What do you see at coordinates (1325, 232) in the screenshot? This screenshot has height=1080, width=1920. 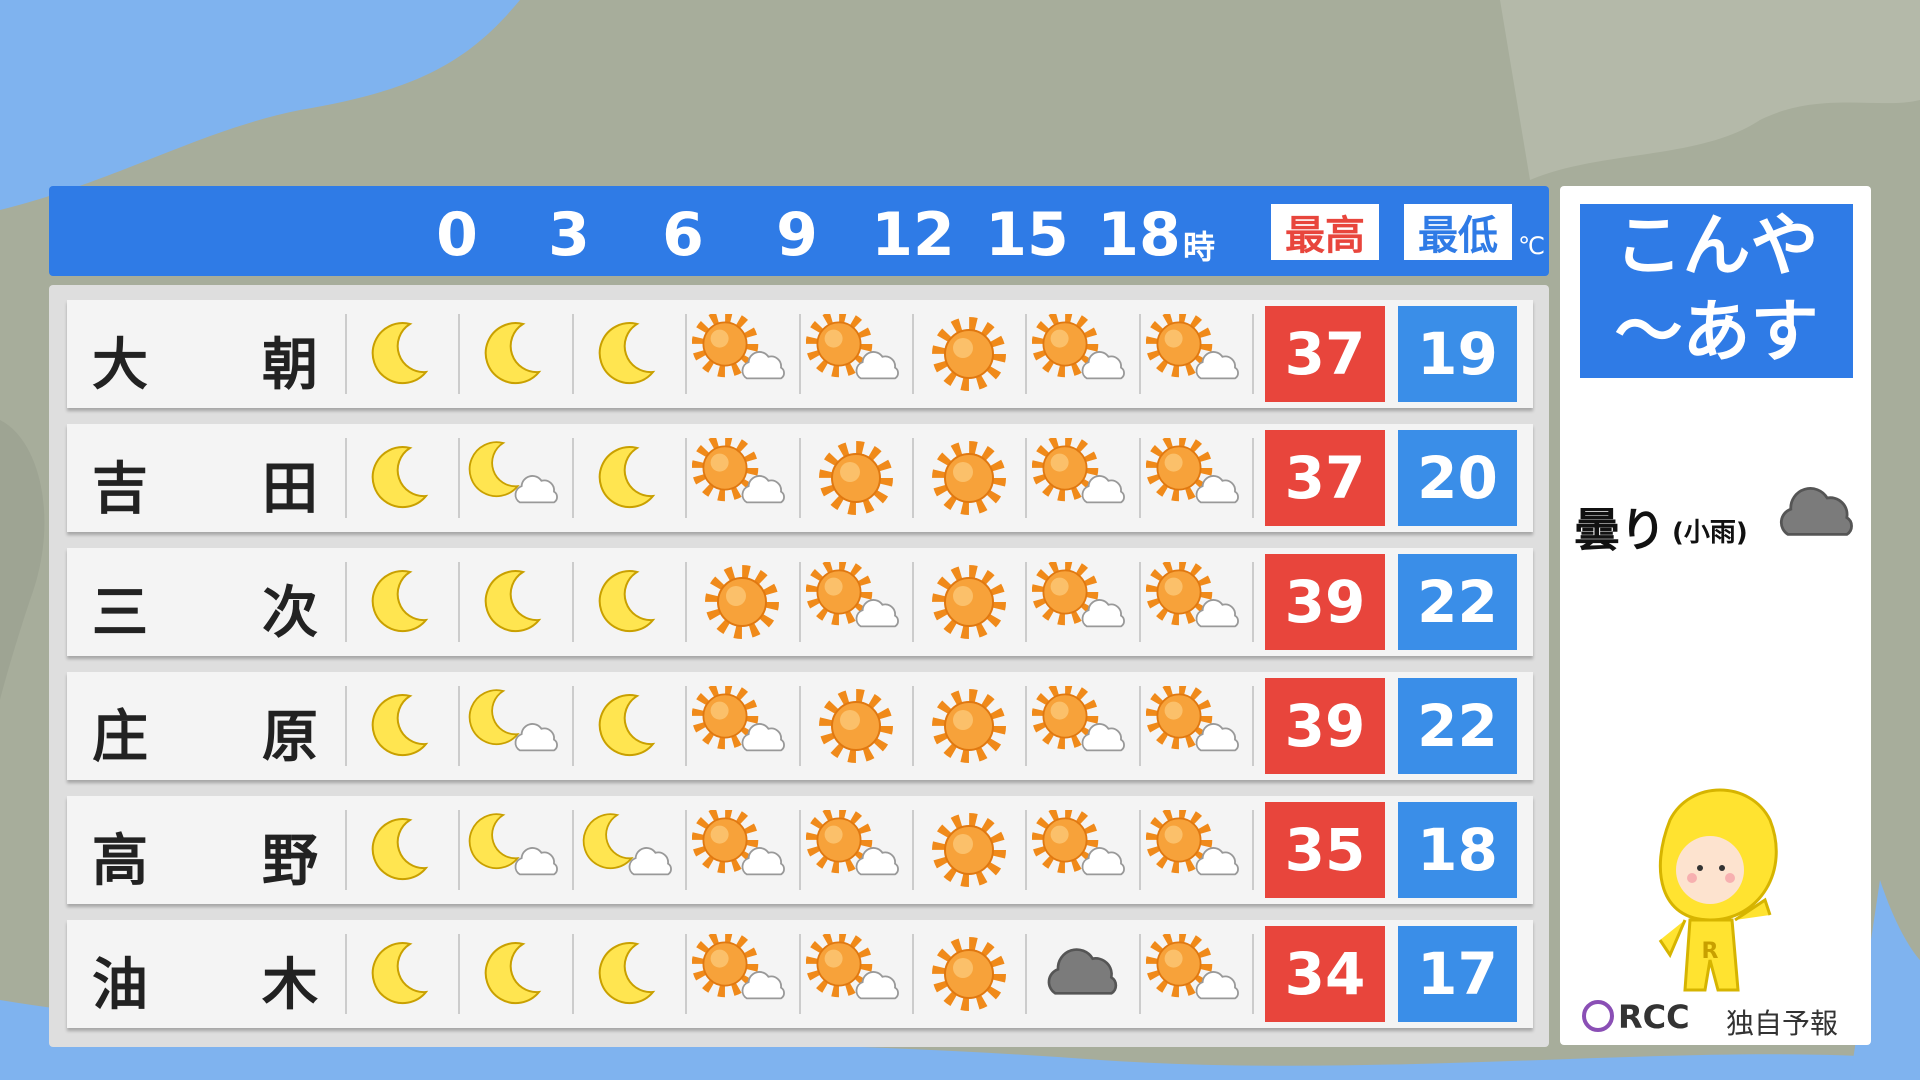 I see `high-label: 最高` at bounding box center [1325, 232].